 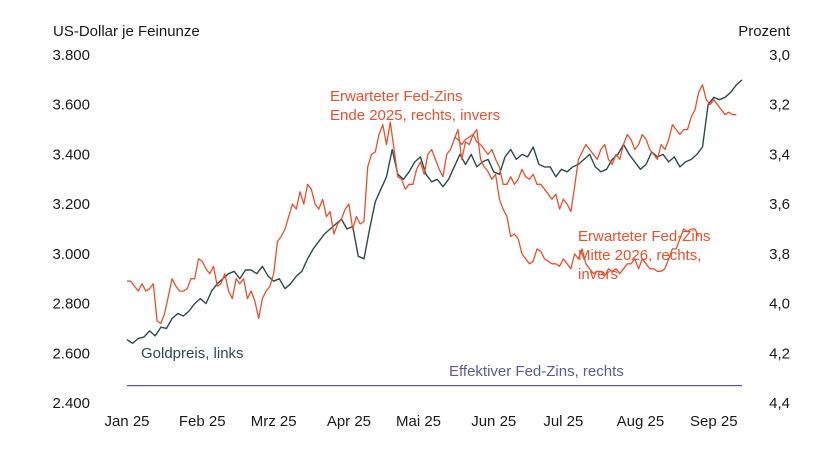 What do you see at coordinates (779, 154) in the screenshot?
I see `right-tick-label: 3,4` at bounding box center [779, 154].